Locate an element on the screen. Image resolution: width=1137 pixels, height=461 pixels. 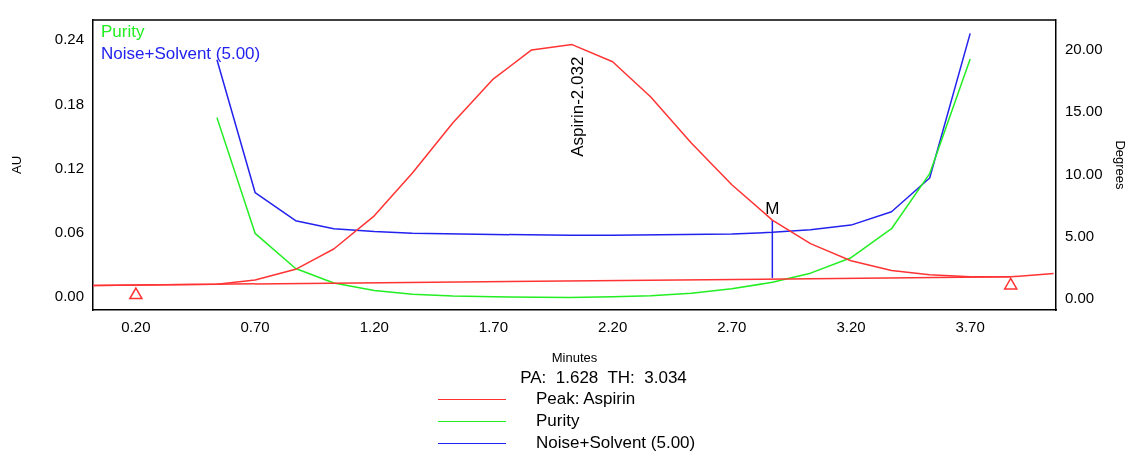
y2-tick-label: 0.00 is located at coordinates (1080, 298).